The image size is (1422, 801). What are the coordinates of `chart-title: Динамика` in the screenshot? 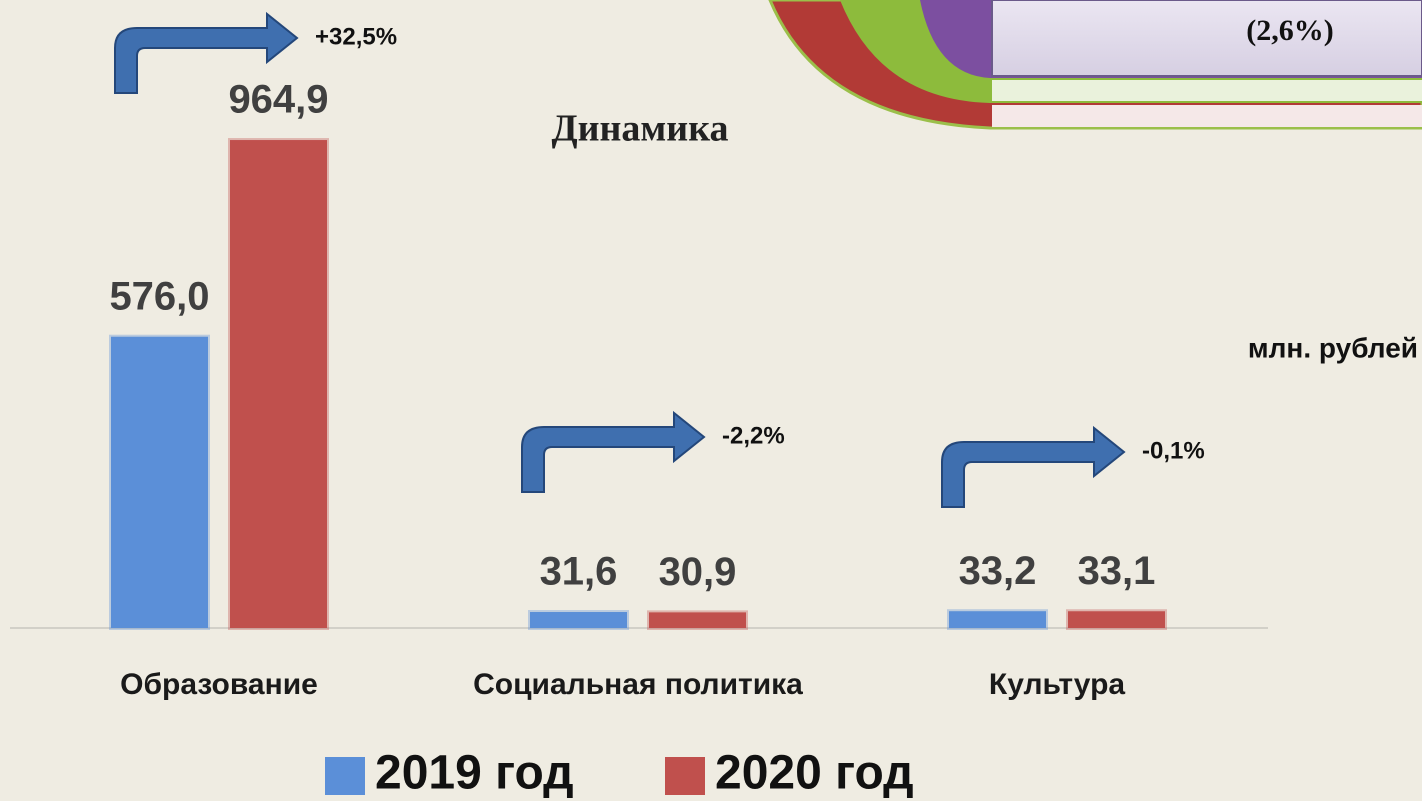 It's located at (639, 129).